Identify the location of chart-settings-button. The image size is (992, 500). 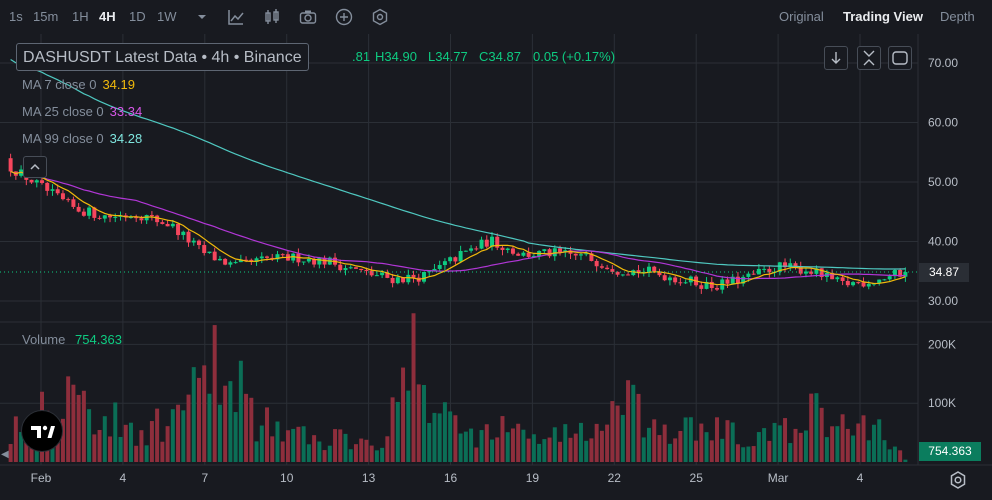
(958, 480).